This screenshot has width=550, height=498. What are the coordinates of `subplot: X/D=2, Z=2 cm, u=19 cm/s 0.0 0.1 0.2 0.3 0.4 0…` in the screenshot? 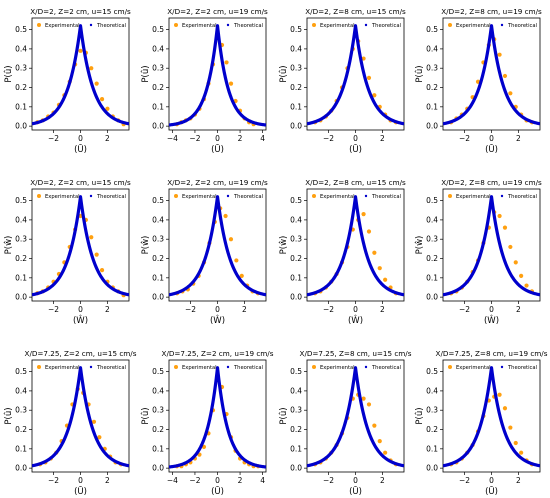 It's located at (204, 252).